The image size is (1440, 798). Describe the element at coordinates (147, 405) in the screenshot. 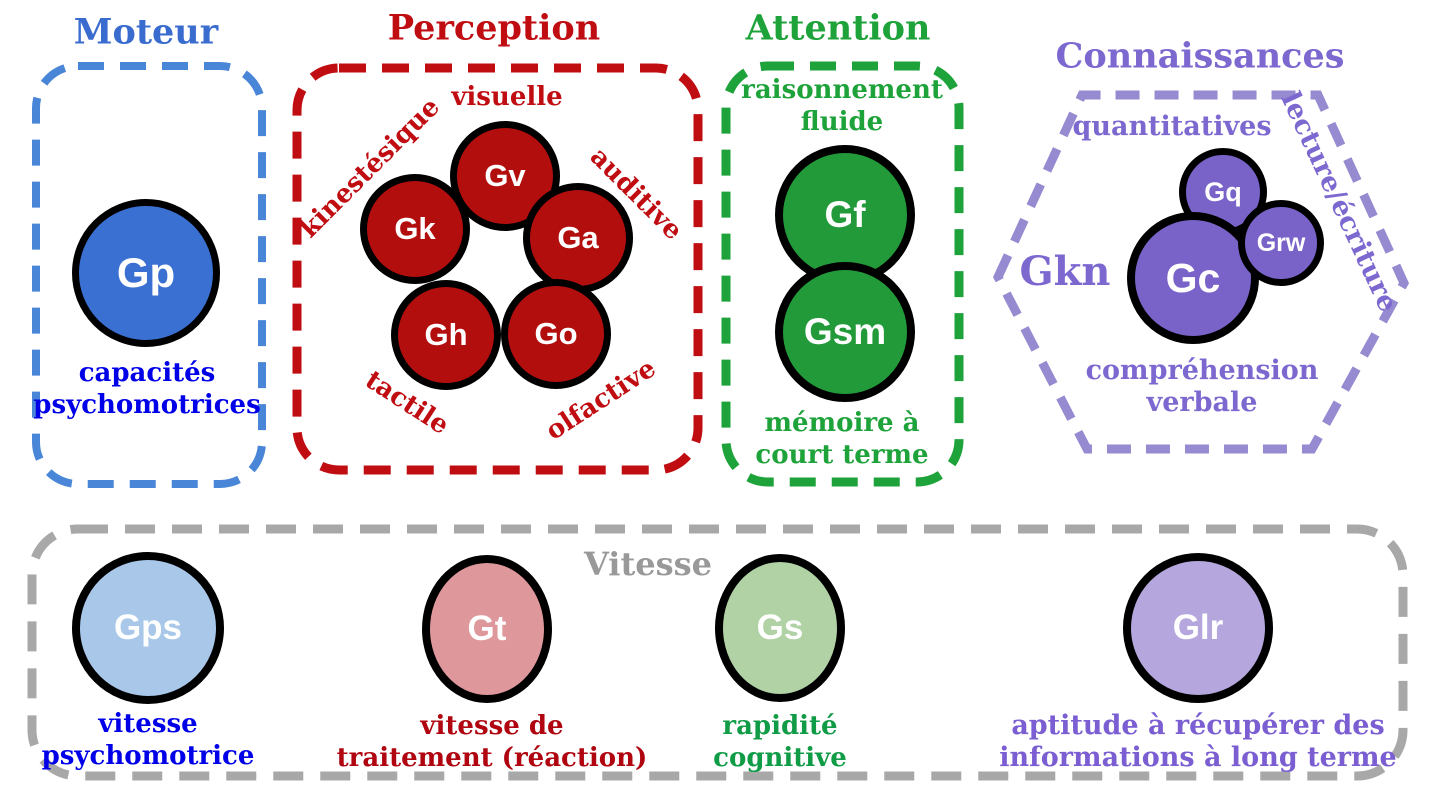

I see `moteur-caption-line2: psychomotrices` at that location.